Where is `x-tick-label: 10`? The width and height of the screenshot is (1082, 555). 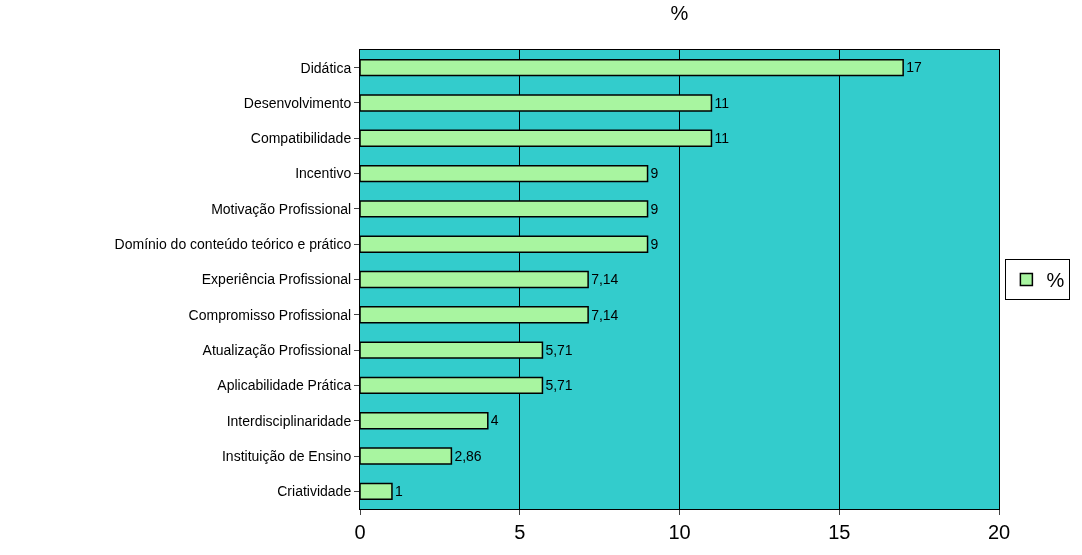
x-tick-label: 10 is located at coordinates (679, 532).